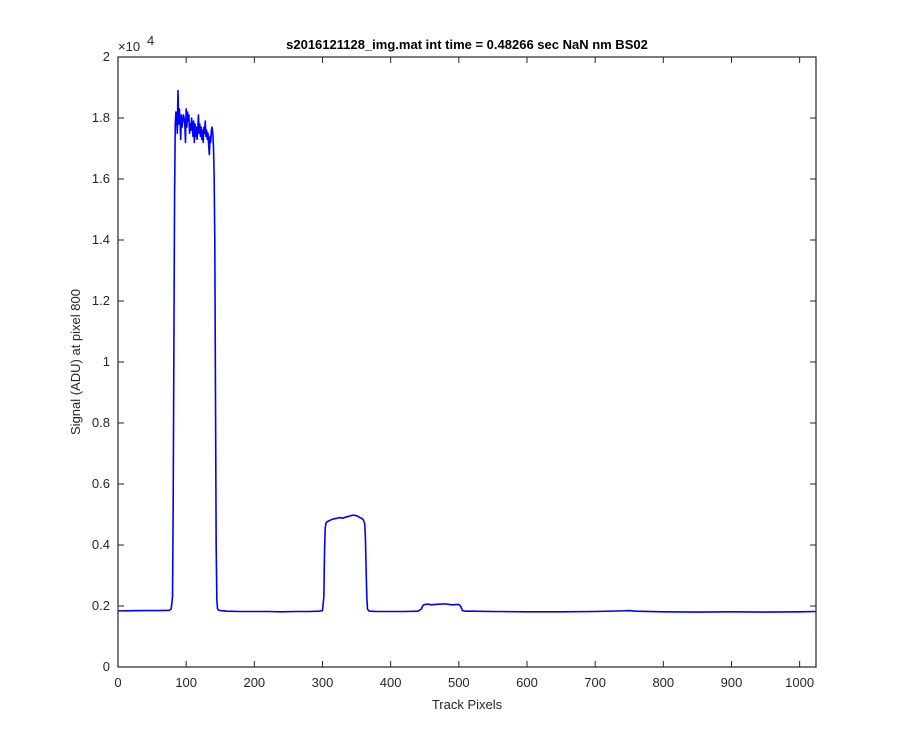 The height and width of the screenshot is (755, 900). Describe the element at coordinates (106, 56) in the screenshot. I see `y-tick-label: 2` at that location.